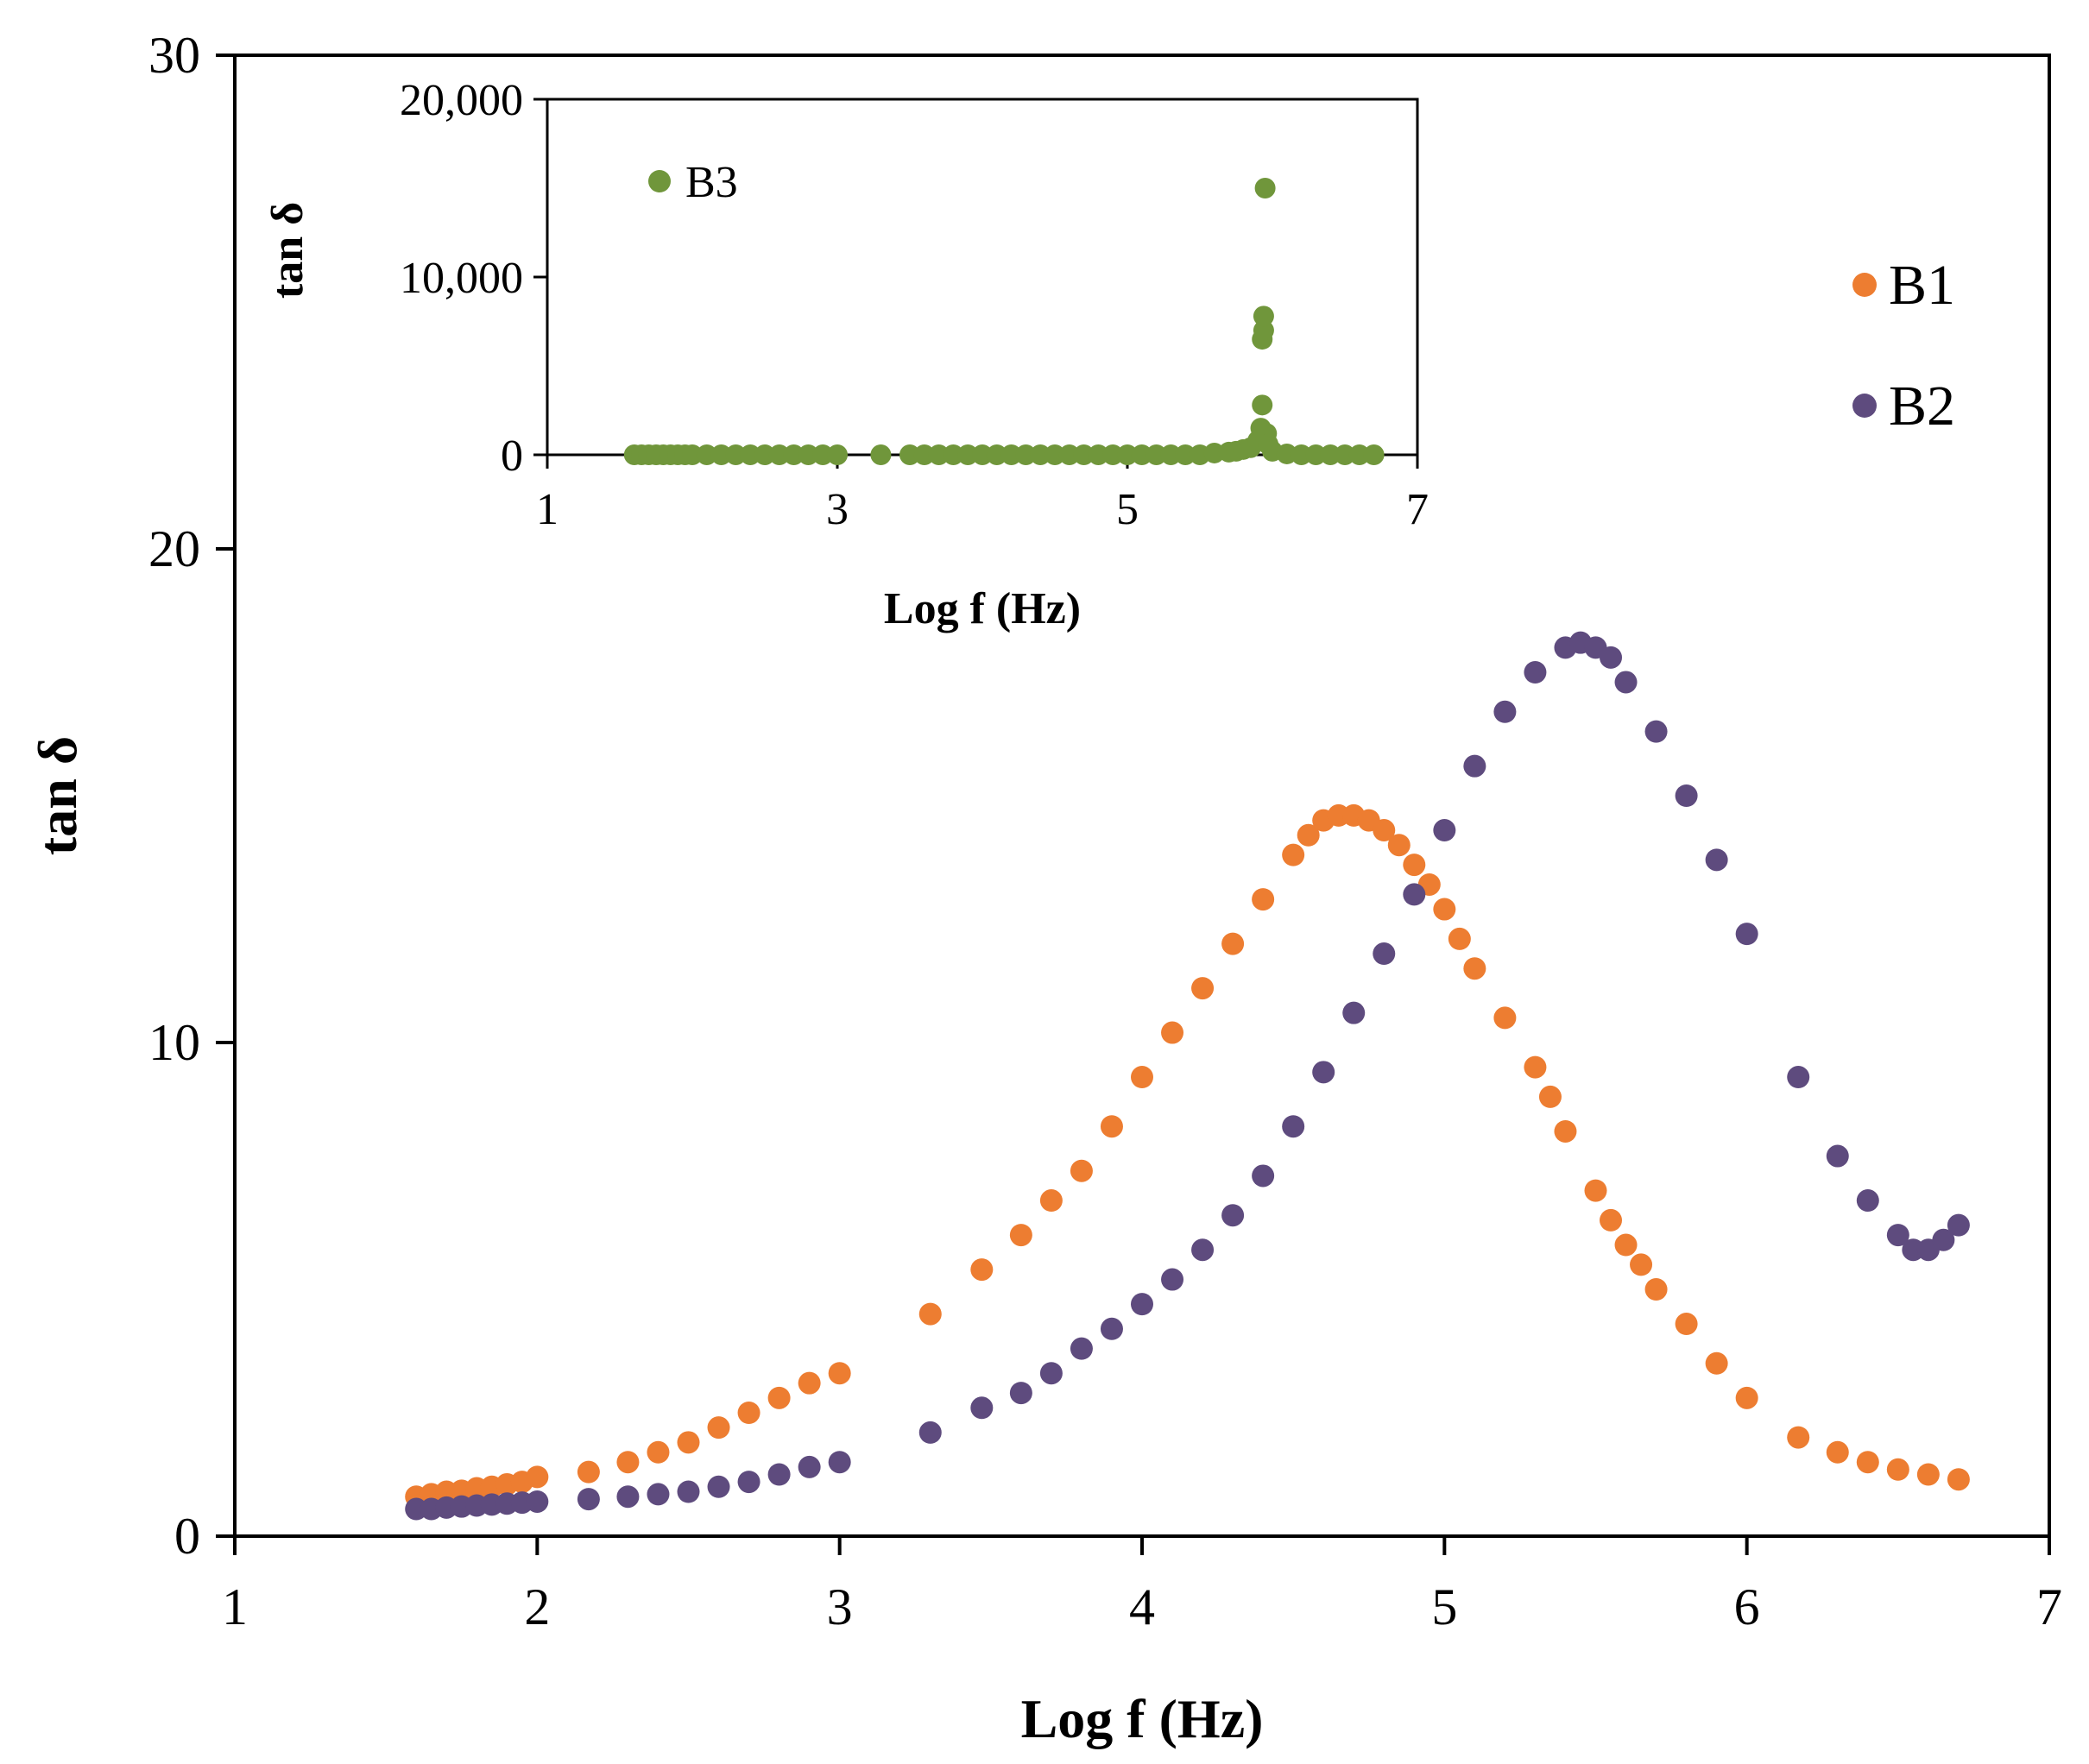 The width and height of the screenshot is (2089, 1764). What do you see at coordinates (712, 182) in the screenshot?
I see `legend-label-b3: B3` at bounding box center [712, 182].